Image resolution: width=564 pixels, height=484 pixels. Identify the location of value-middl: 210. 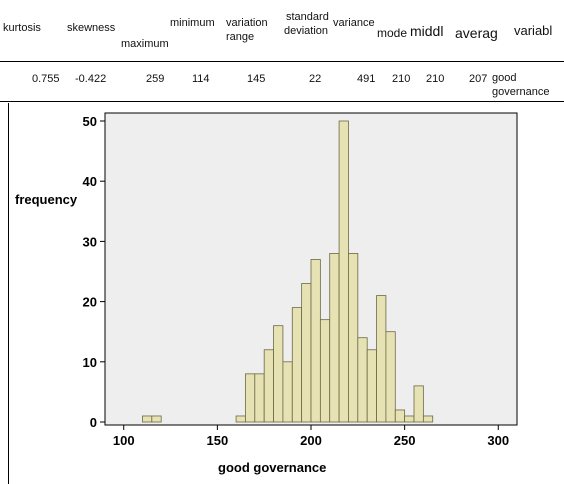
(435, 79).